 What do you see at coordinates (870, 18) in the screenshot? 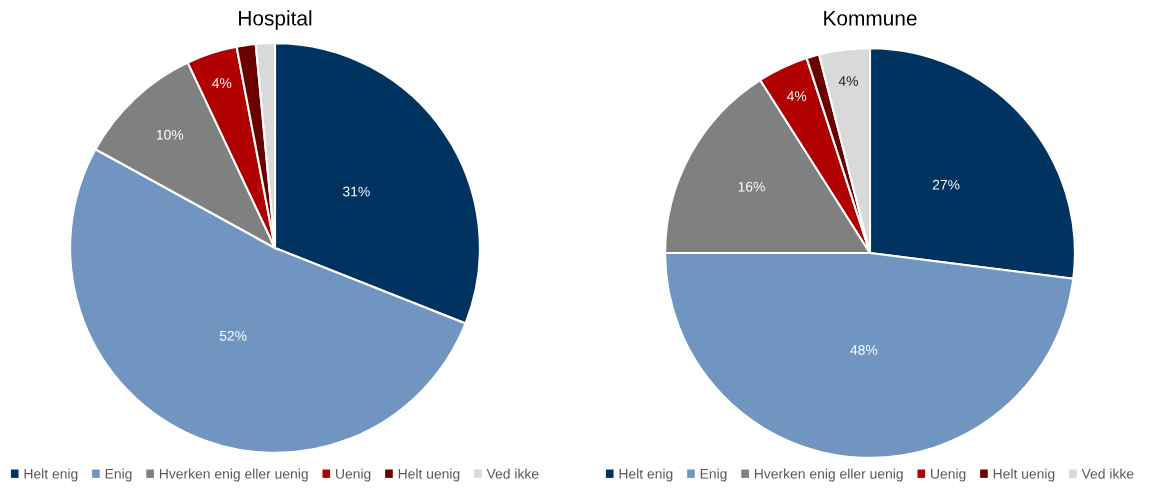
I see `chart-title: Kommune` at bounding box center [870, 18].